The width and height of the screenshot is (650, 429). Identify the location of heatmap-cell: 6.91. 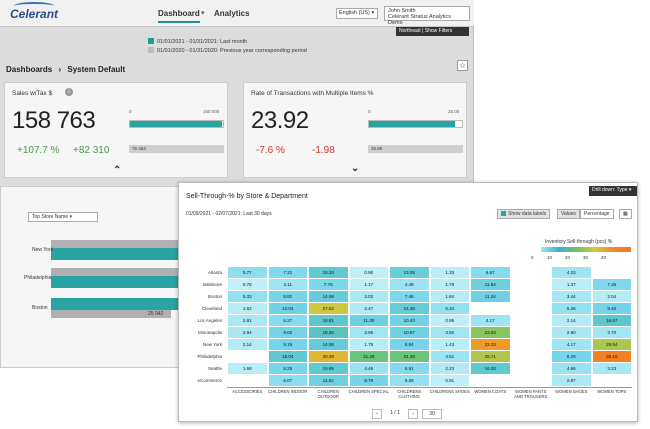
(409, 368).